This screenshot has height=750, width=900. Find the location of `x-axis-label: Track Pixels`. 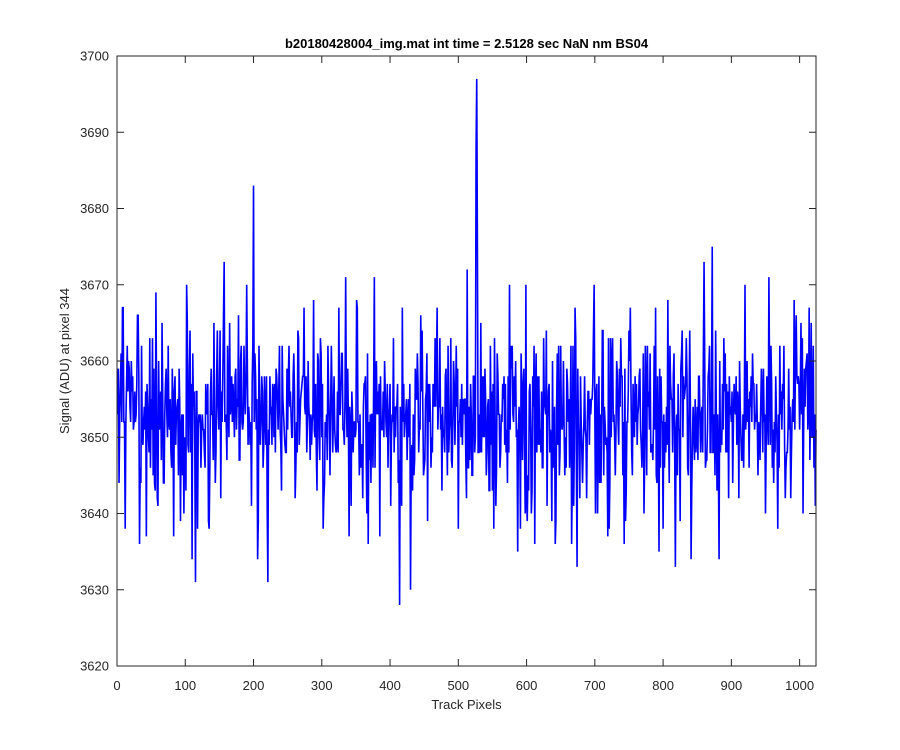

x-axis-label: Track Pixels is located at coordinates (466, 704).